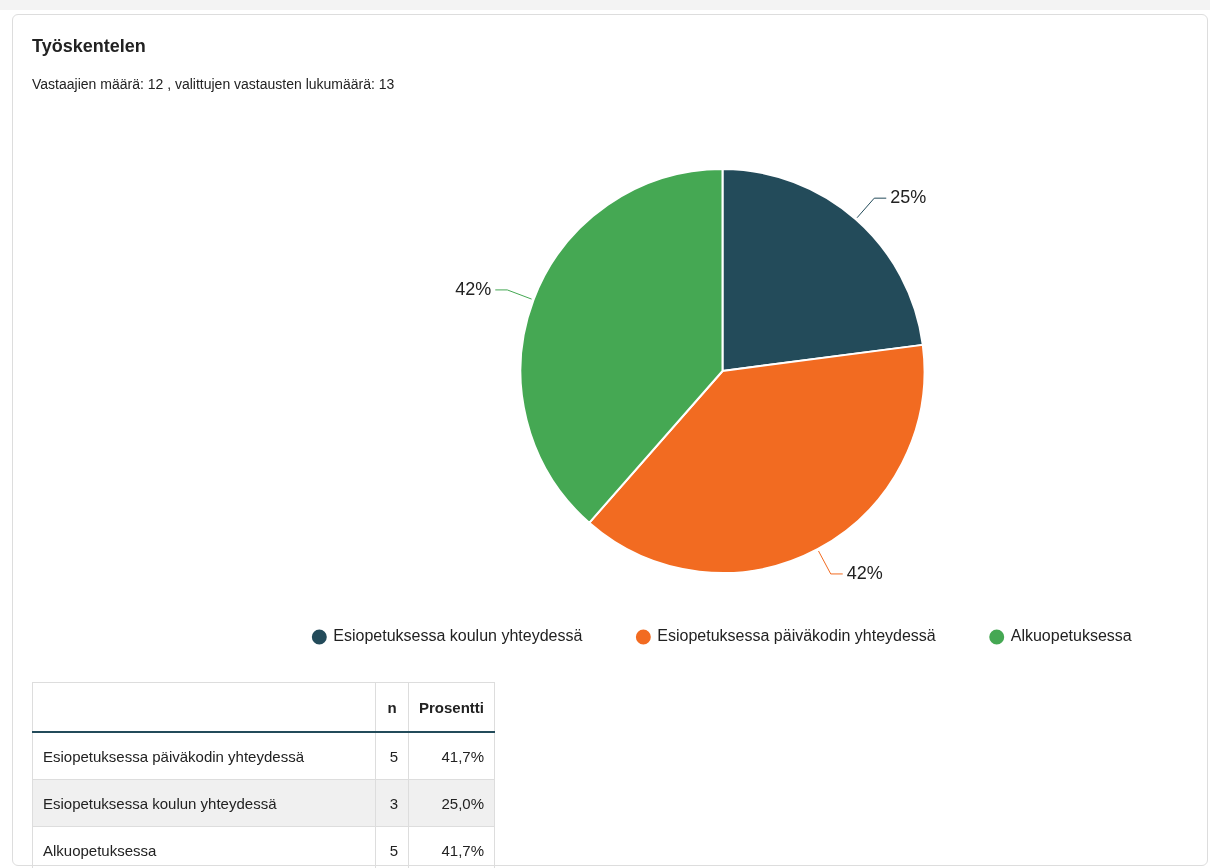 This screenshot has width=1210, height=868. What do you see at coordinates (392, 707) in the screenshot?
I see `text: n` at bounding box center [392, 707].